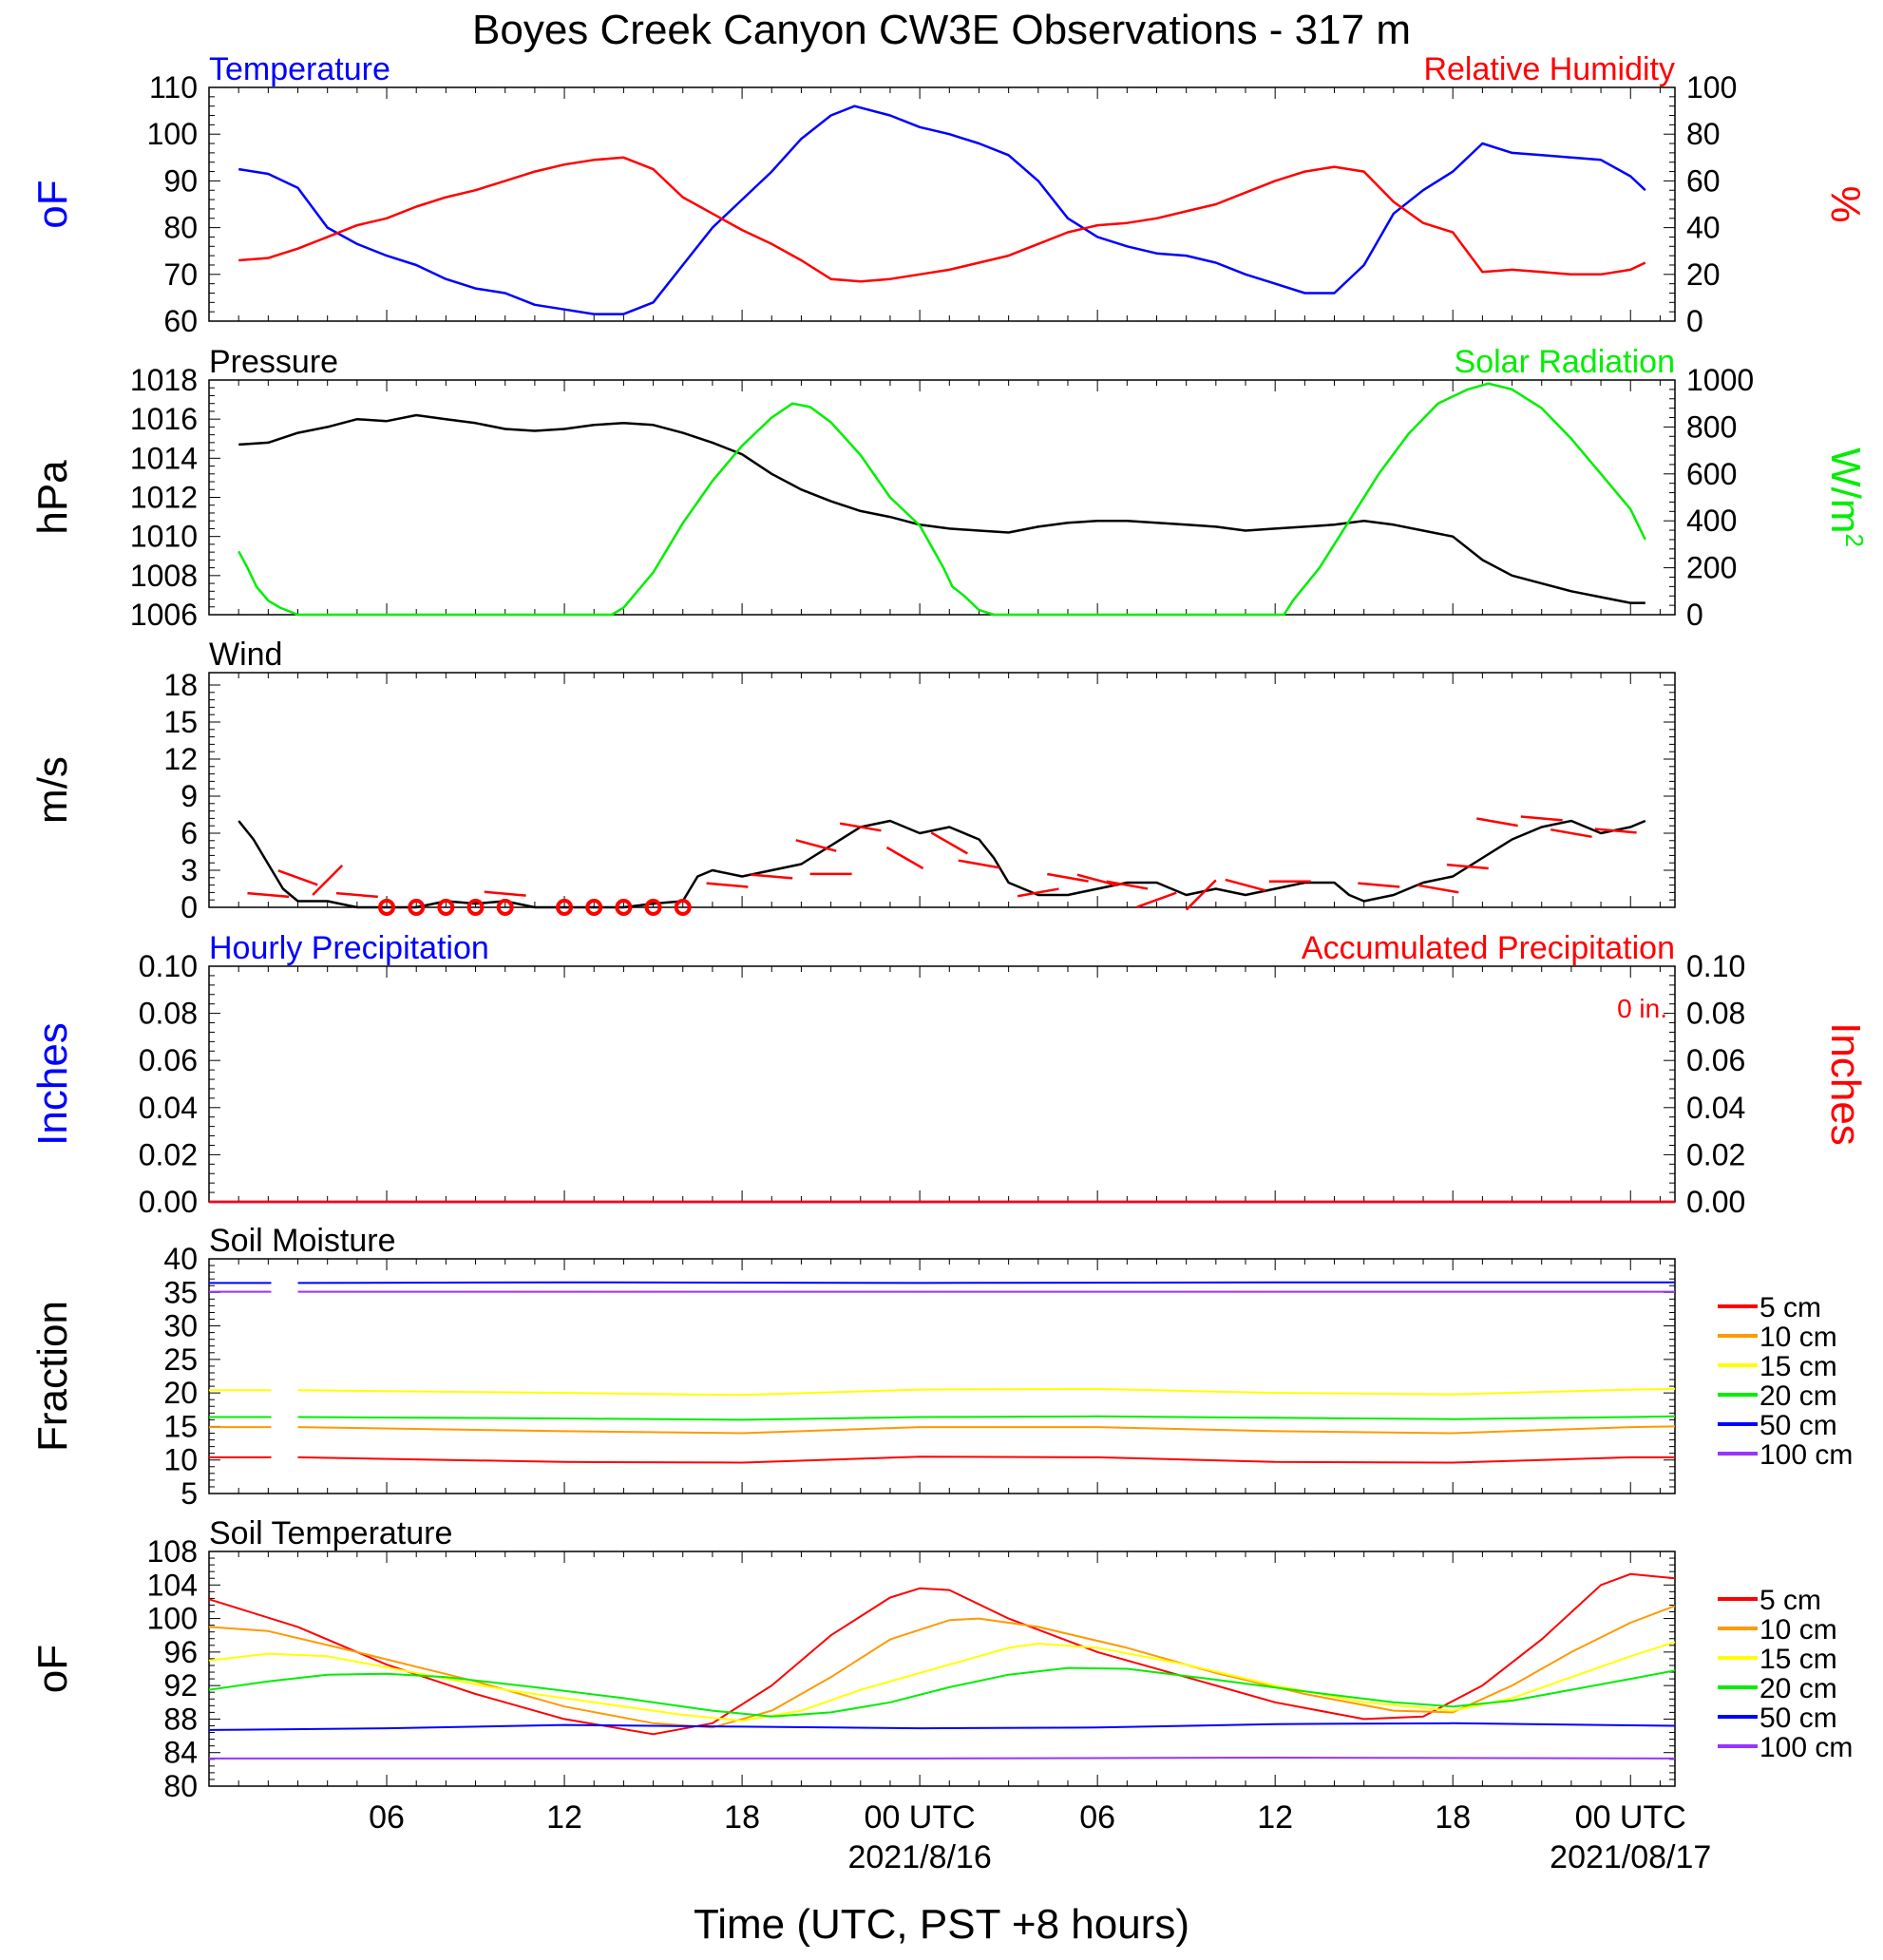  I want to click on y-tick-label: 5, so click(189, 1493).